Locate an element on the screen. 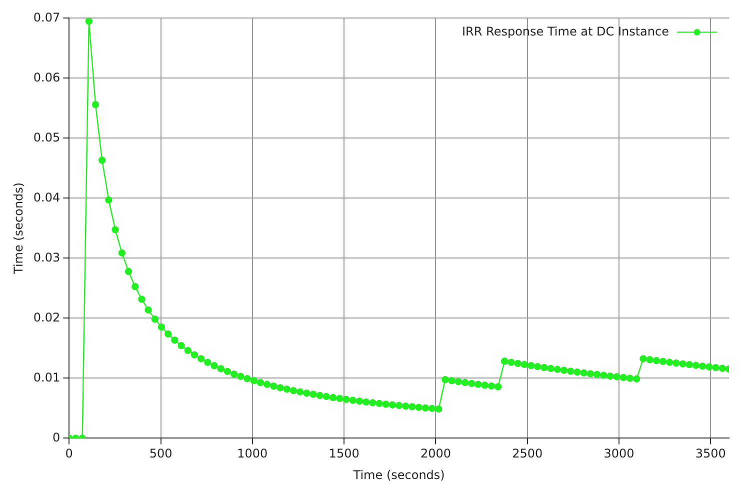 This screenshot has width=751, height=495. y-tick-label: 0.01 is located at coordinates (46, 377).